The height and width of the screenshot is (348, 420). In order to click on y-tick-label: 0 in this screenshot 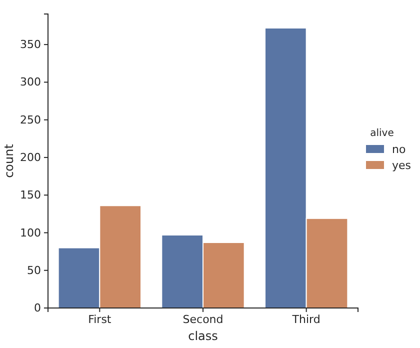, I will do `click(37, 308)`.